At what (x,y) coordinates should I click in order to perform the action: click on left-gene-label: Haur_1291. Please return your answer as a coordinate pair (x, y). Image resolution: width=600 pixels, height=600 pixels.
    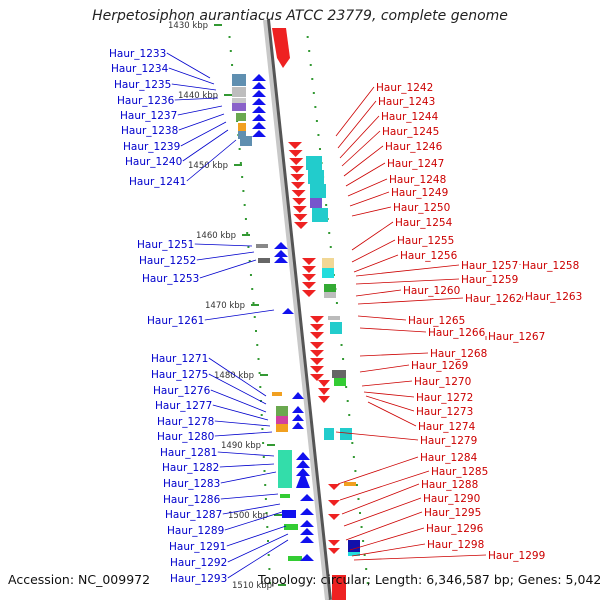
    Looking at the image, I should click on (197, 547).